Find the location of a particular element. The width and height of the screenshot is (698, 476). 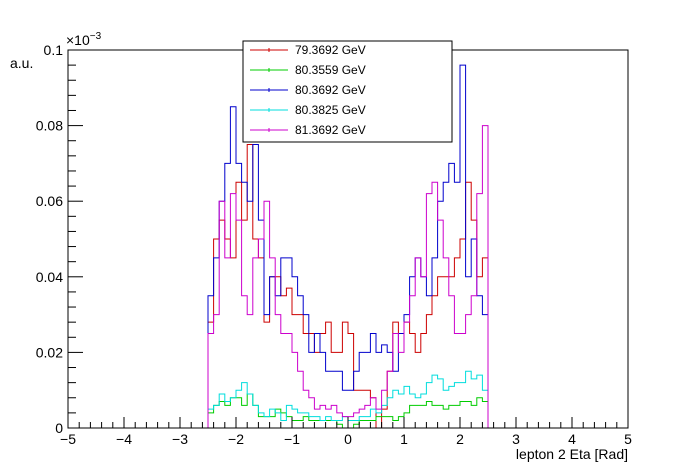

x-tick-label: 2 is located at coordinates (460, 439).